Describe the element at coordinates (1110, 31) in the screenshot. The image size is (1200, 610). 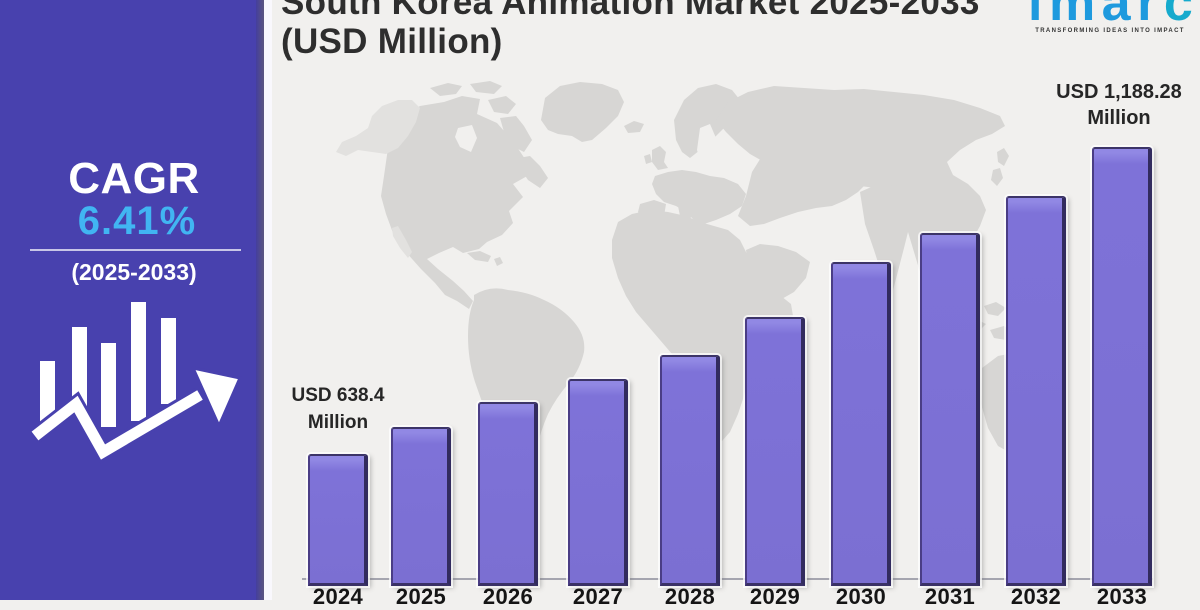
I see `svg-text: TRANSFORMING IDEAS INTO IMPACT` at that location.